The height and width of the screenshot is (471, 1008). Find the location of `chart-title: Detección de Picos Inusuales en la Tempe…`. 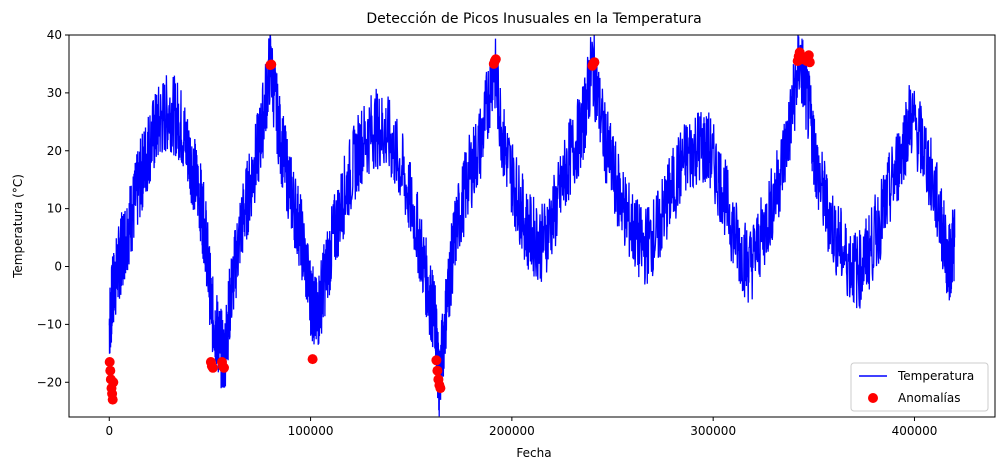

chart-title: Detección de Picos Inusuales en la Tempe… is located at coordinates (533, 19).